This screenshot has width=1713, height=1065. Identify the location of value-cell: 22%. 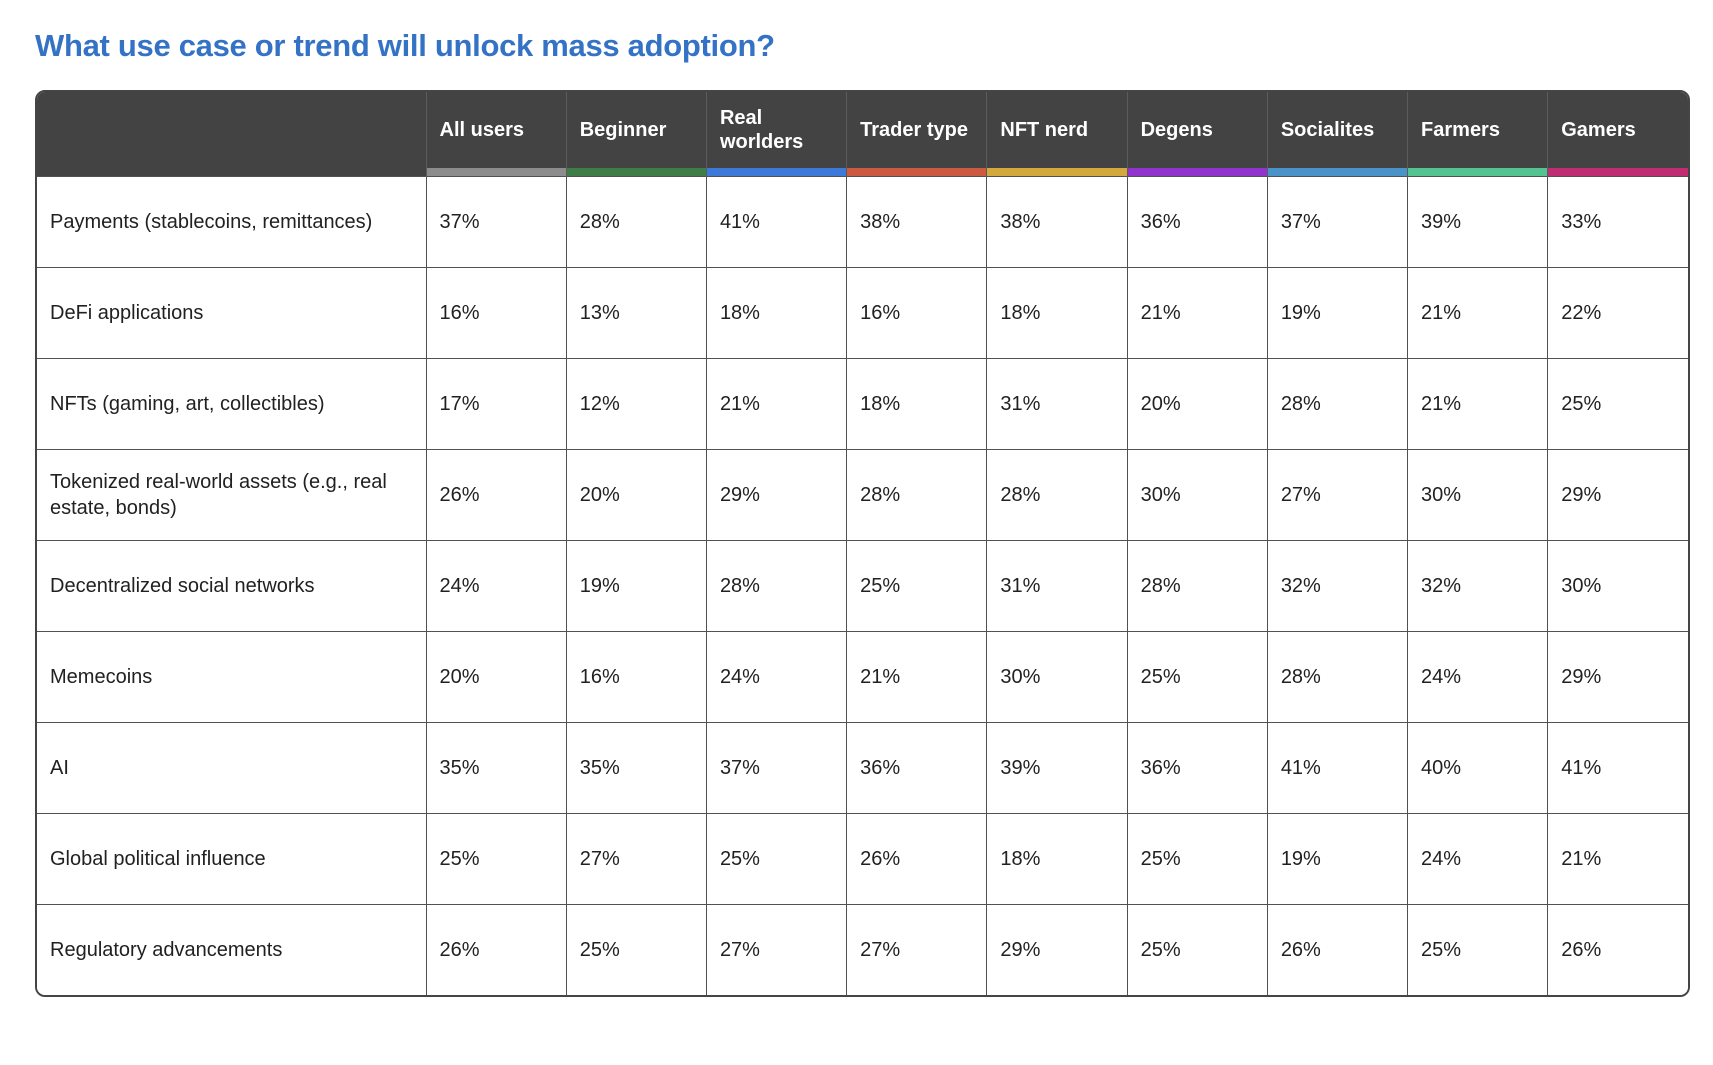
(1617, 313).